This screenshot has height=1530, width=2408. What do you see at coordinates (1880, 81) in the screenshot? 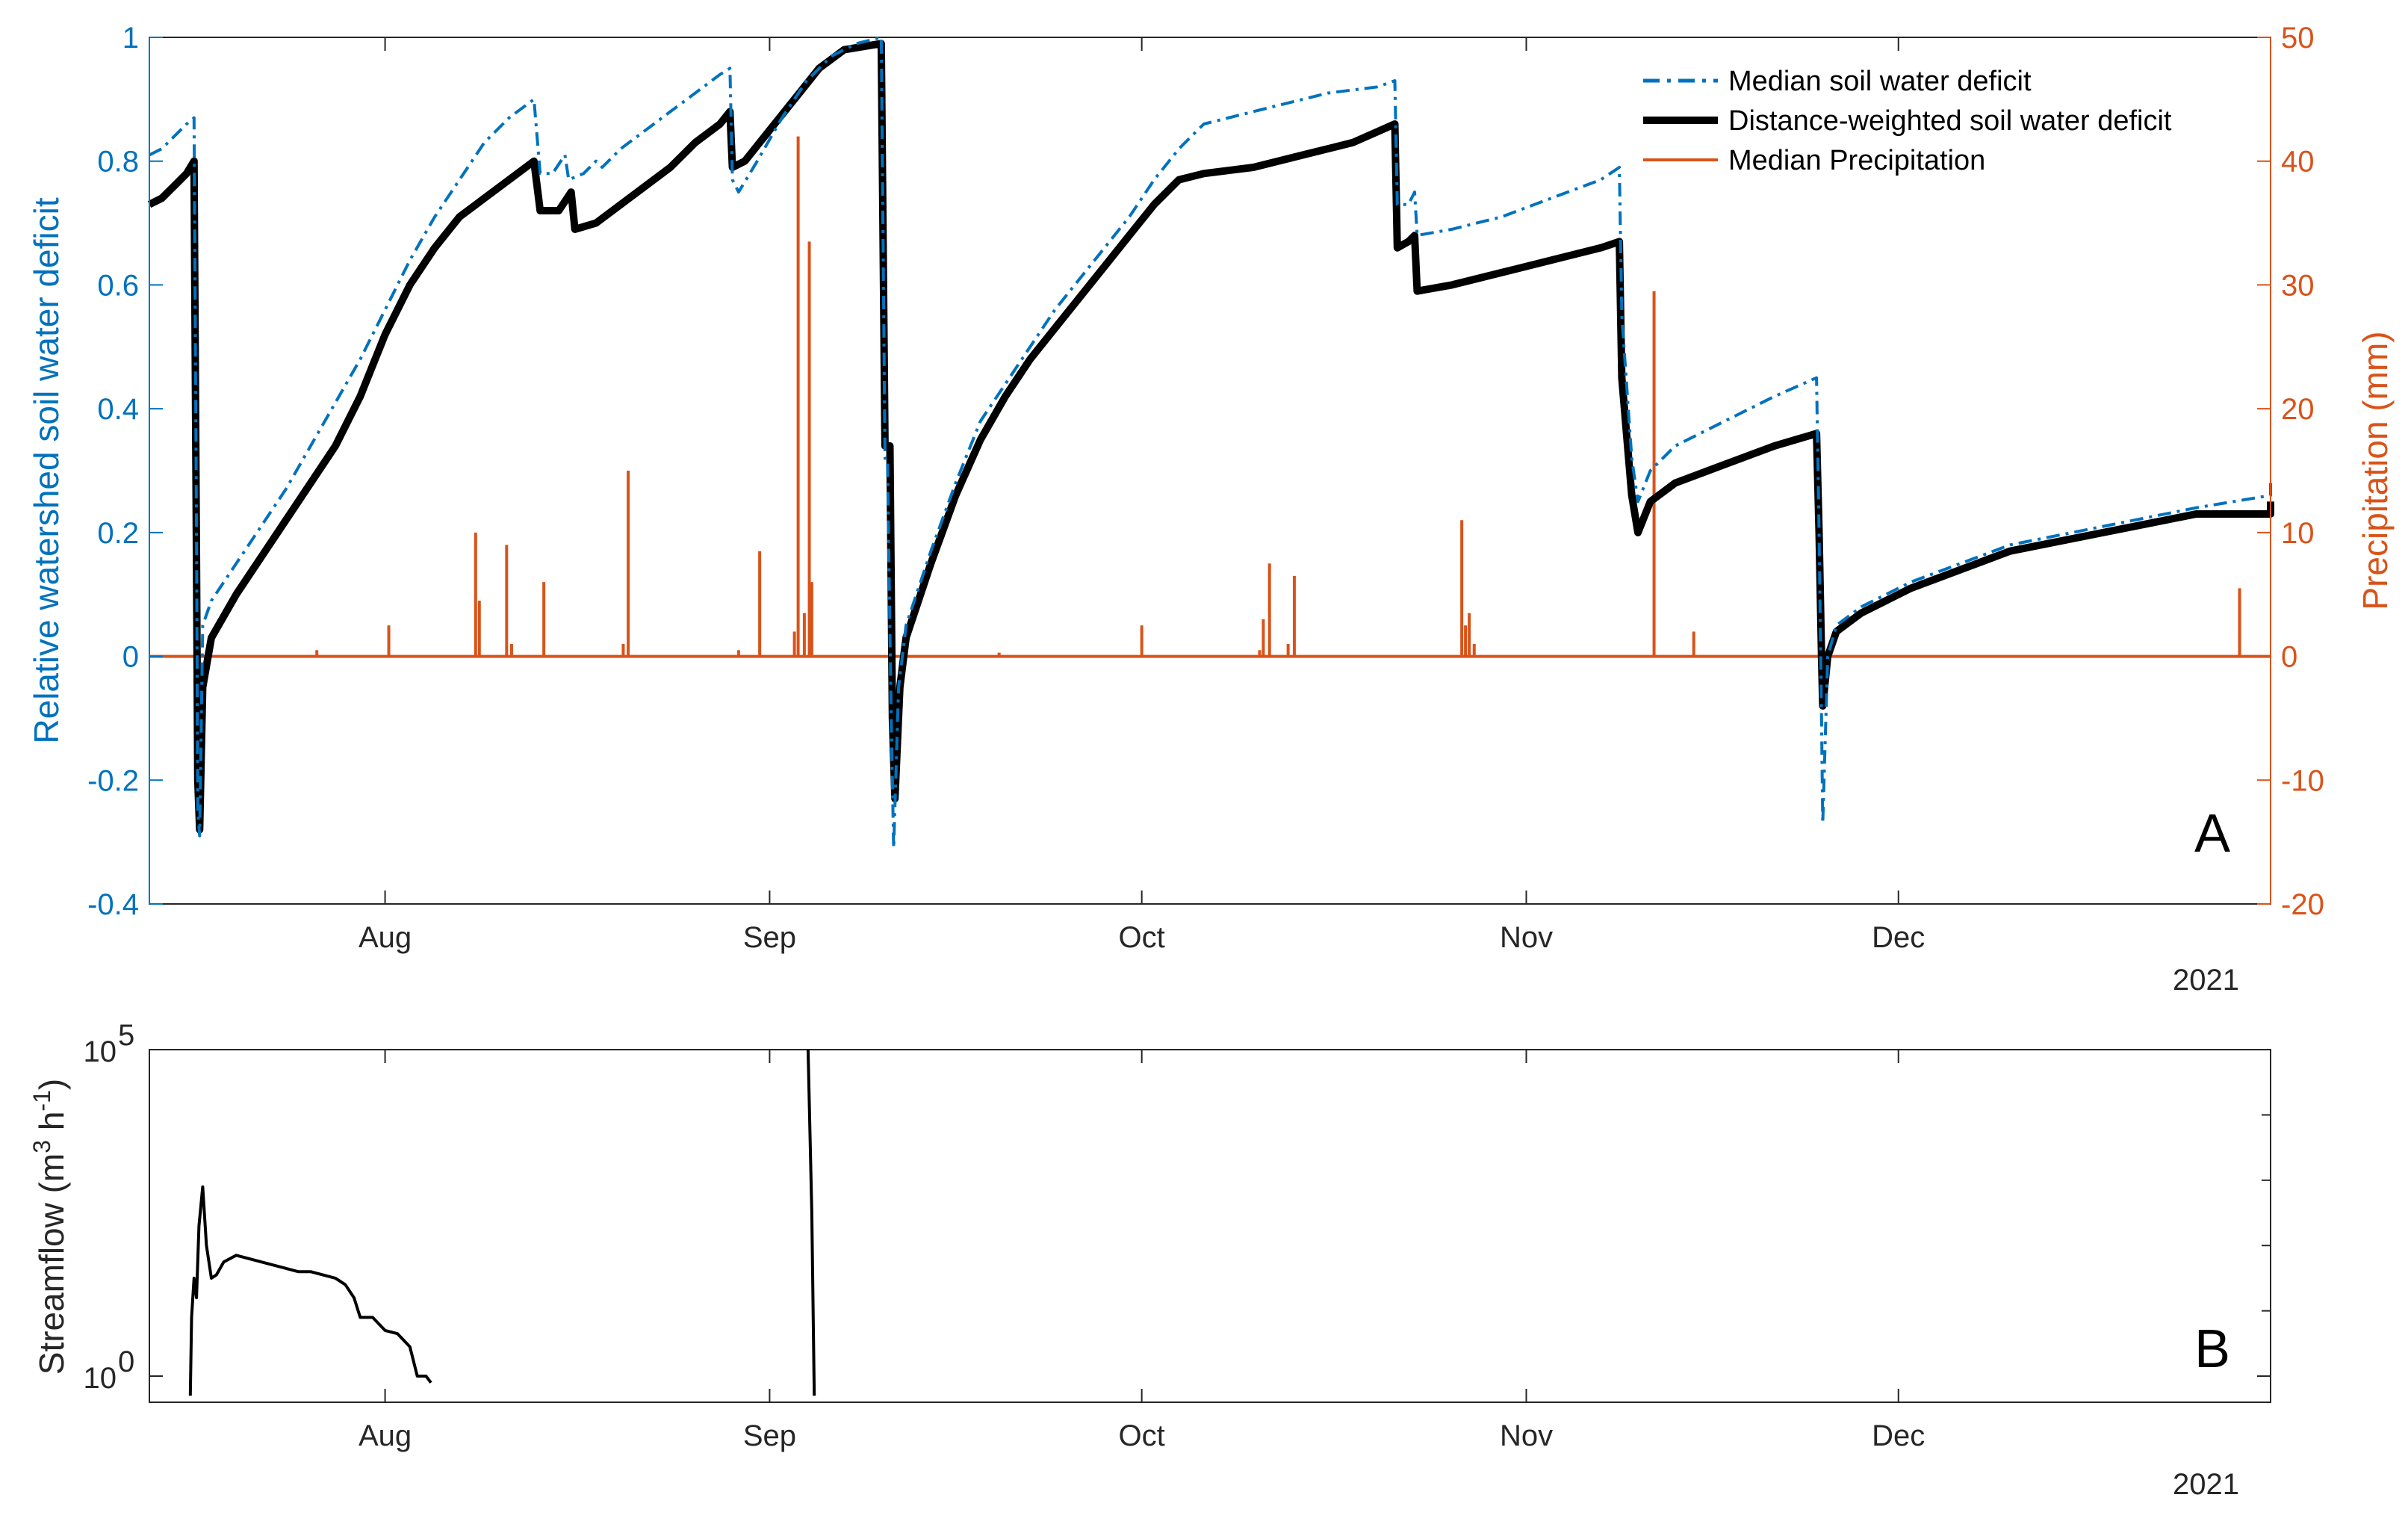
I see `legend-label-median-deficit: Median soil water deficit` at bounding box center [1880, 81].